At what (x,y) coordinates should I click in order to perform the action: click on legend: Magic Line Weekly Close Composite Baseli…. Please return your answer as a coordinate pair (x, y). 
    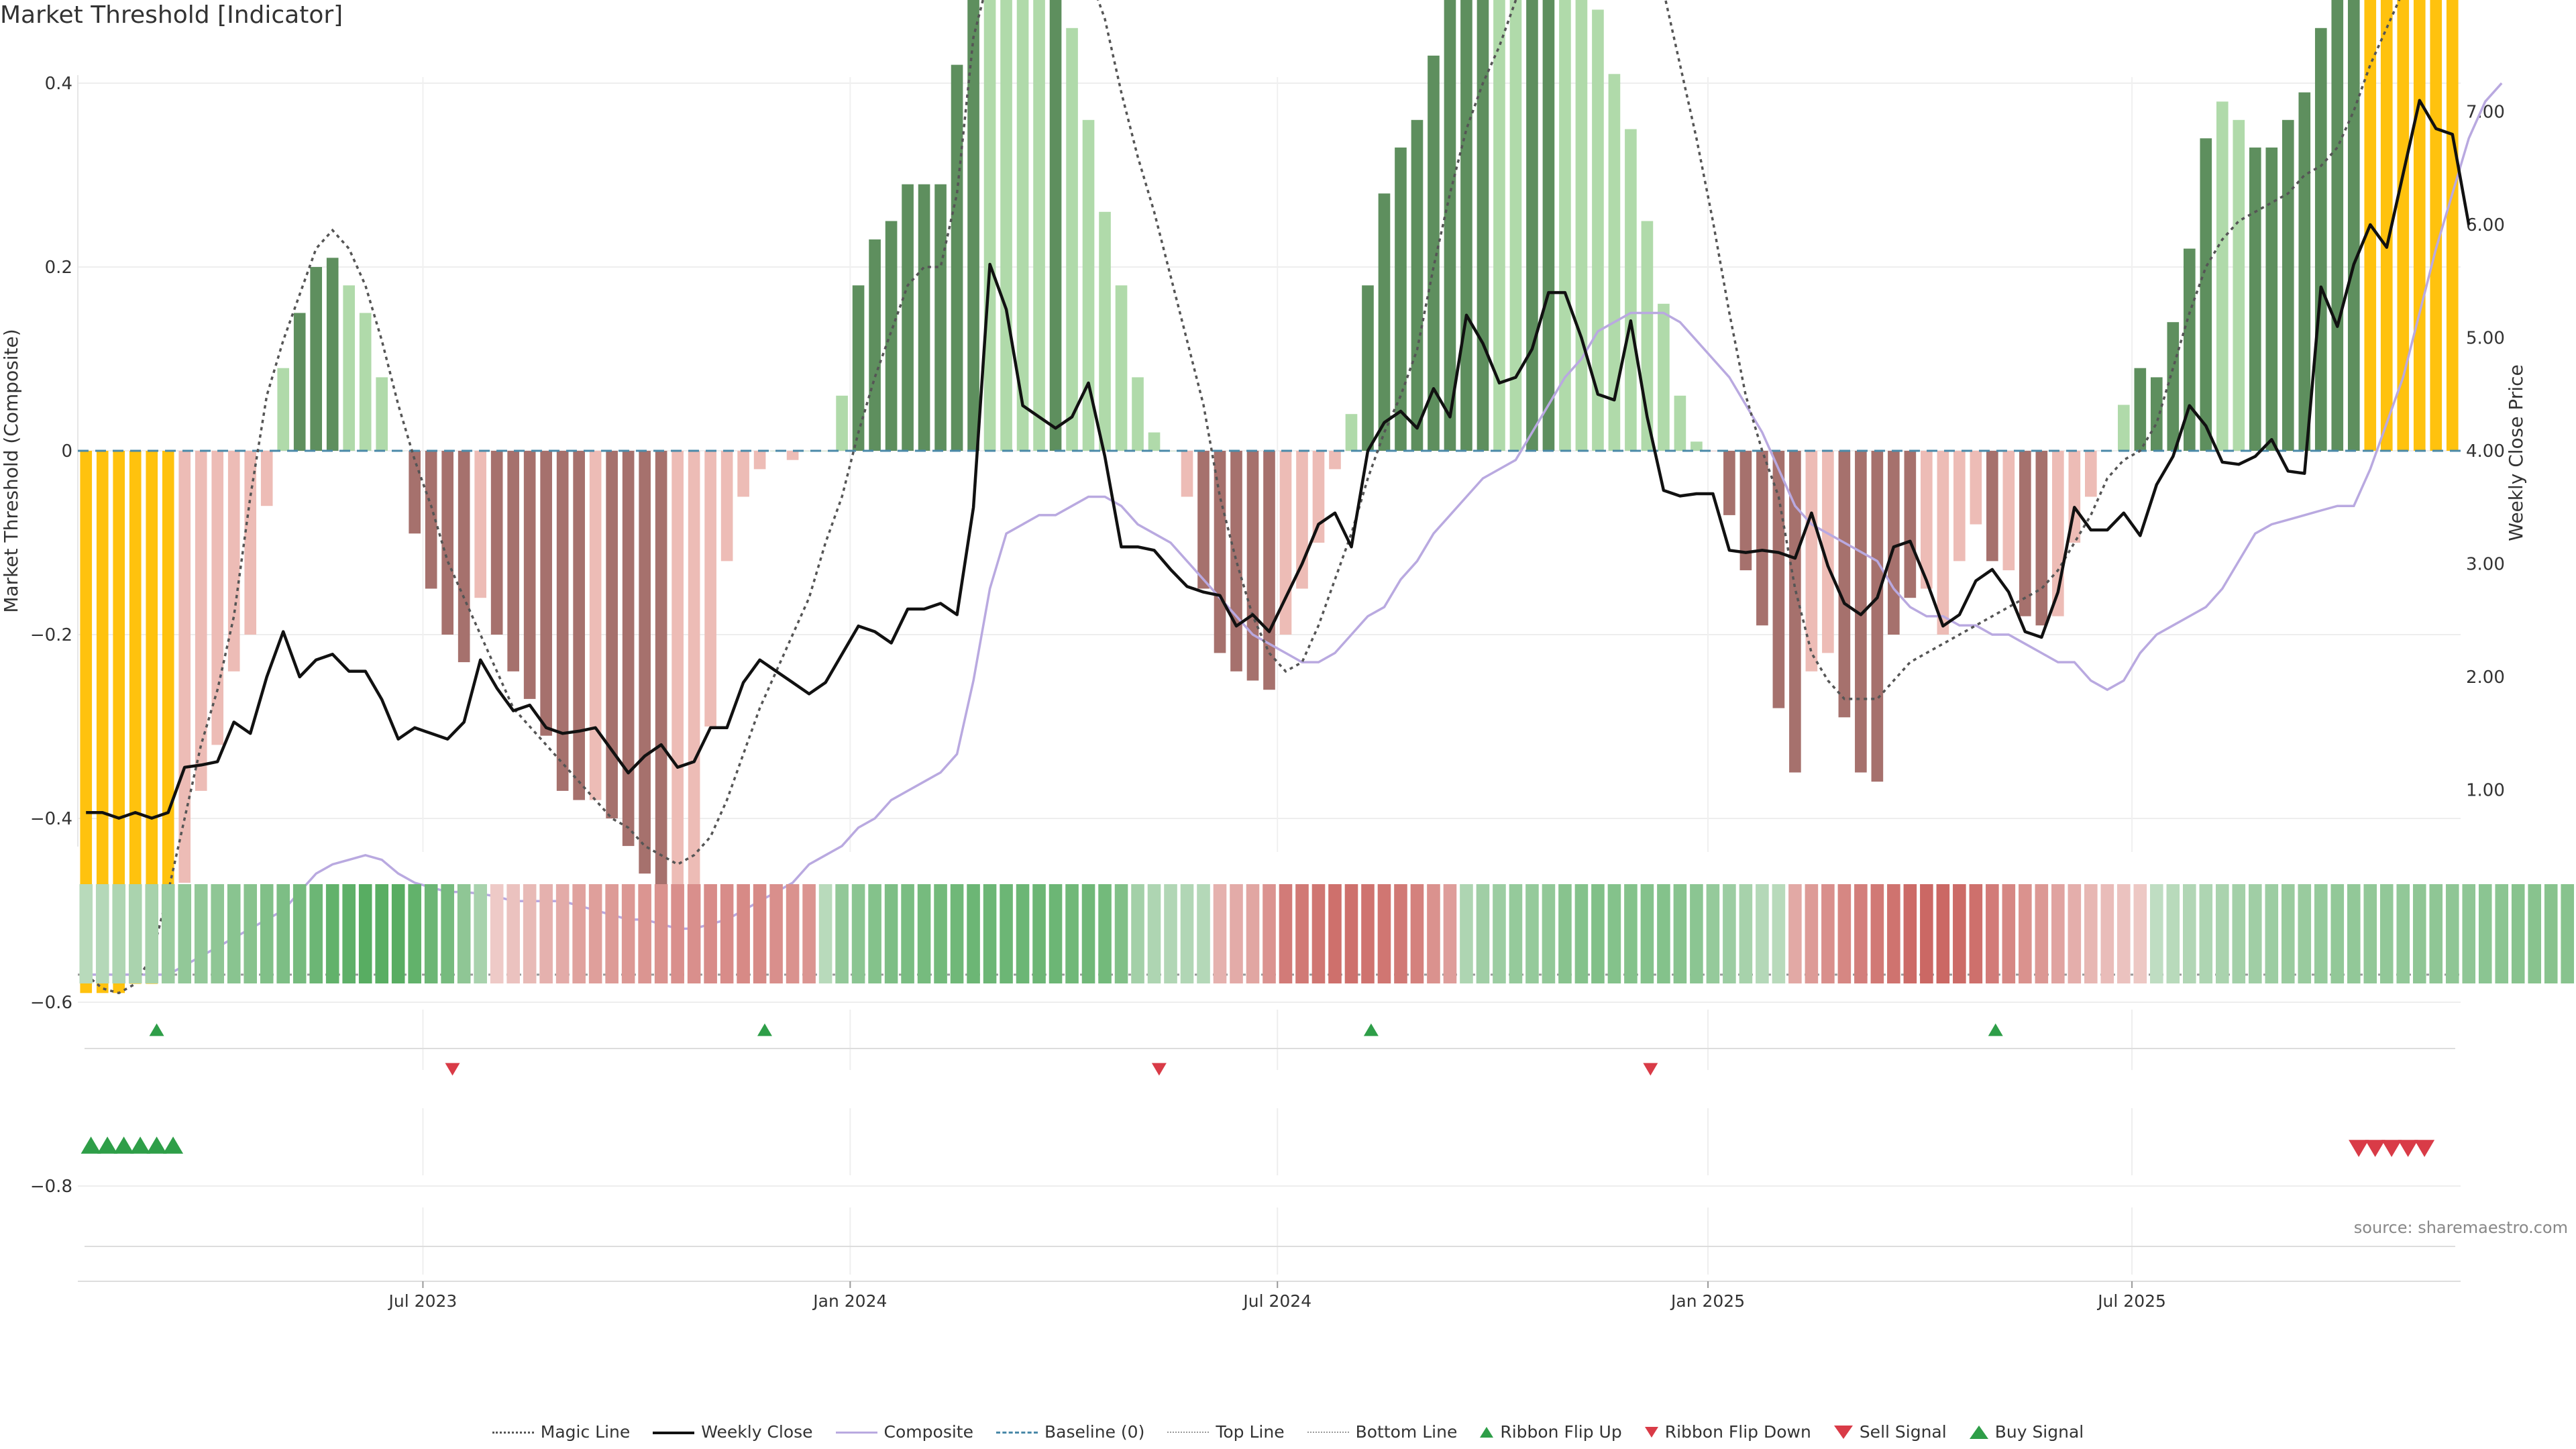
    Looking at the image, I should click on (1288, 1432).